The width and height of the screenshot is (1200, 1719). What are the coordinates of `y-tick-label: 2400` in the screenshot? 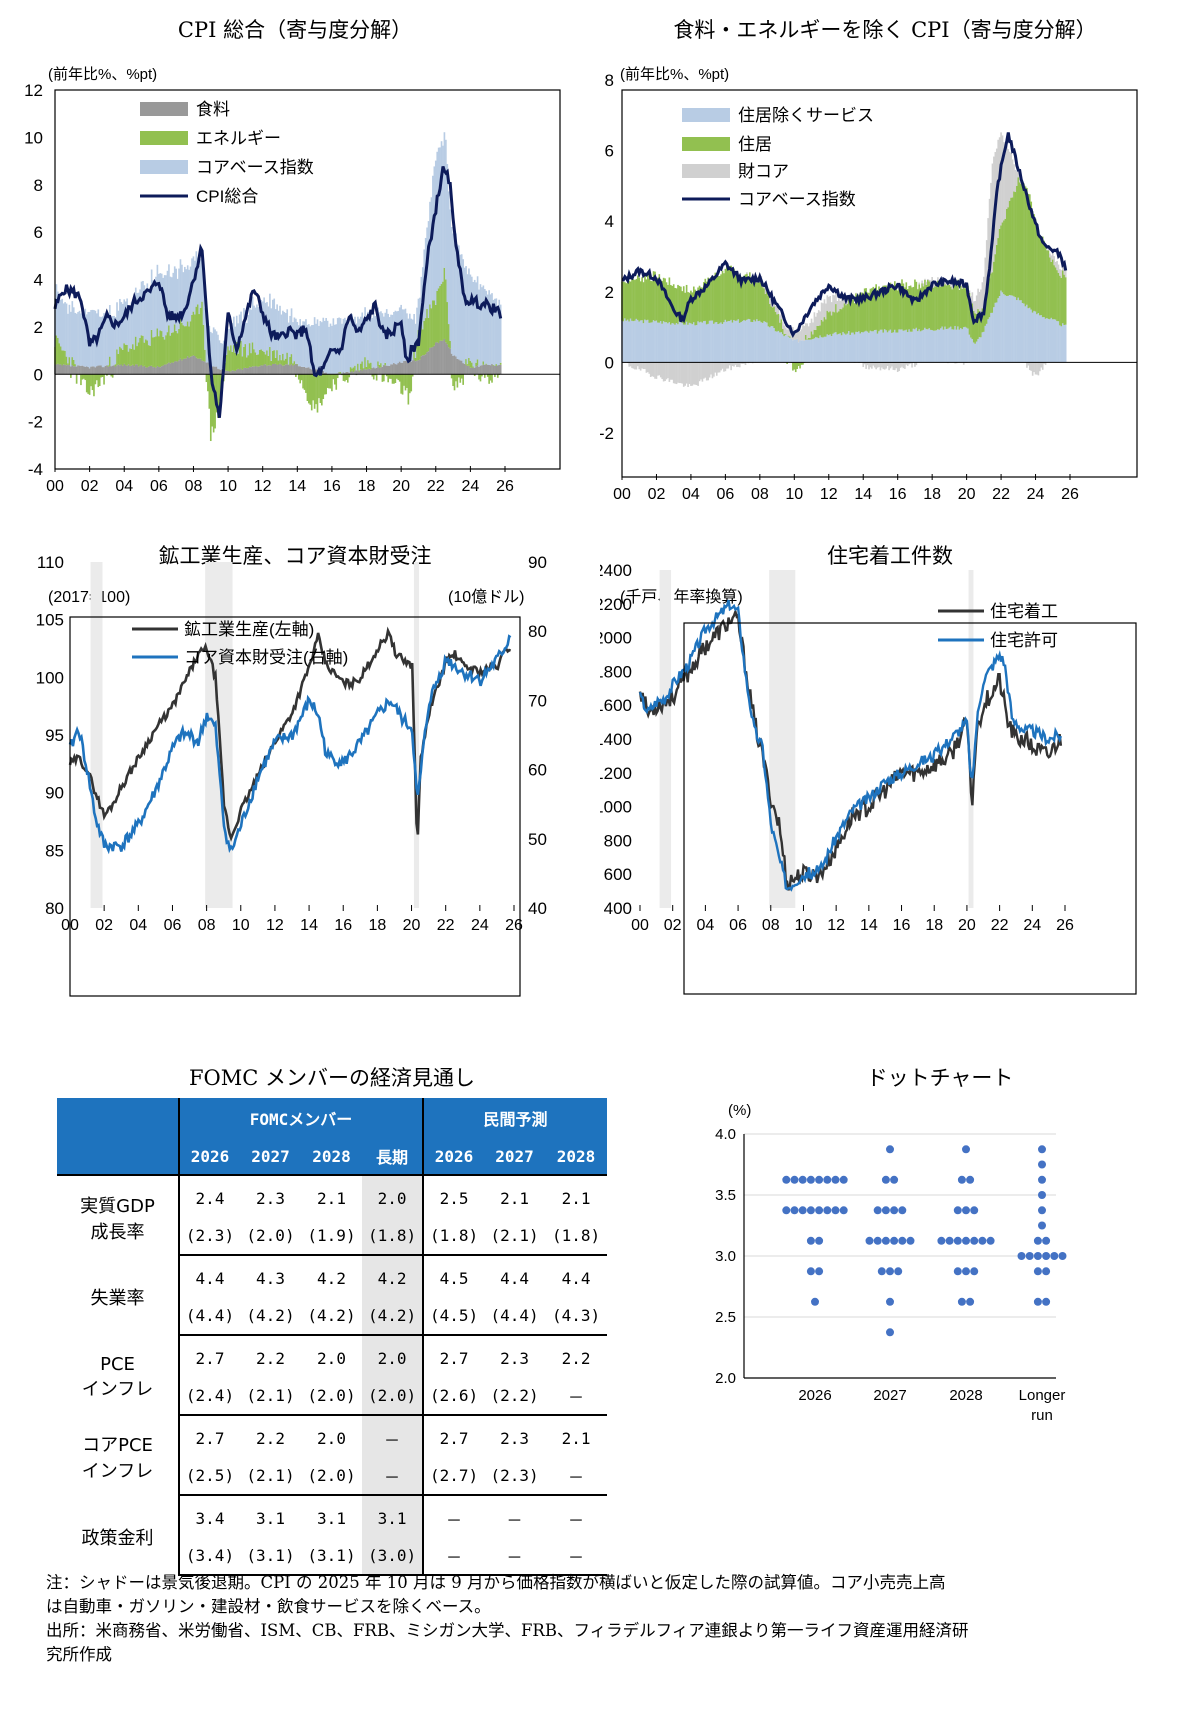 It's located at (616, 570).